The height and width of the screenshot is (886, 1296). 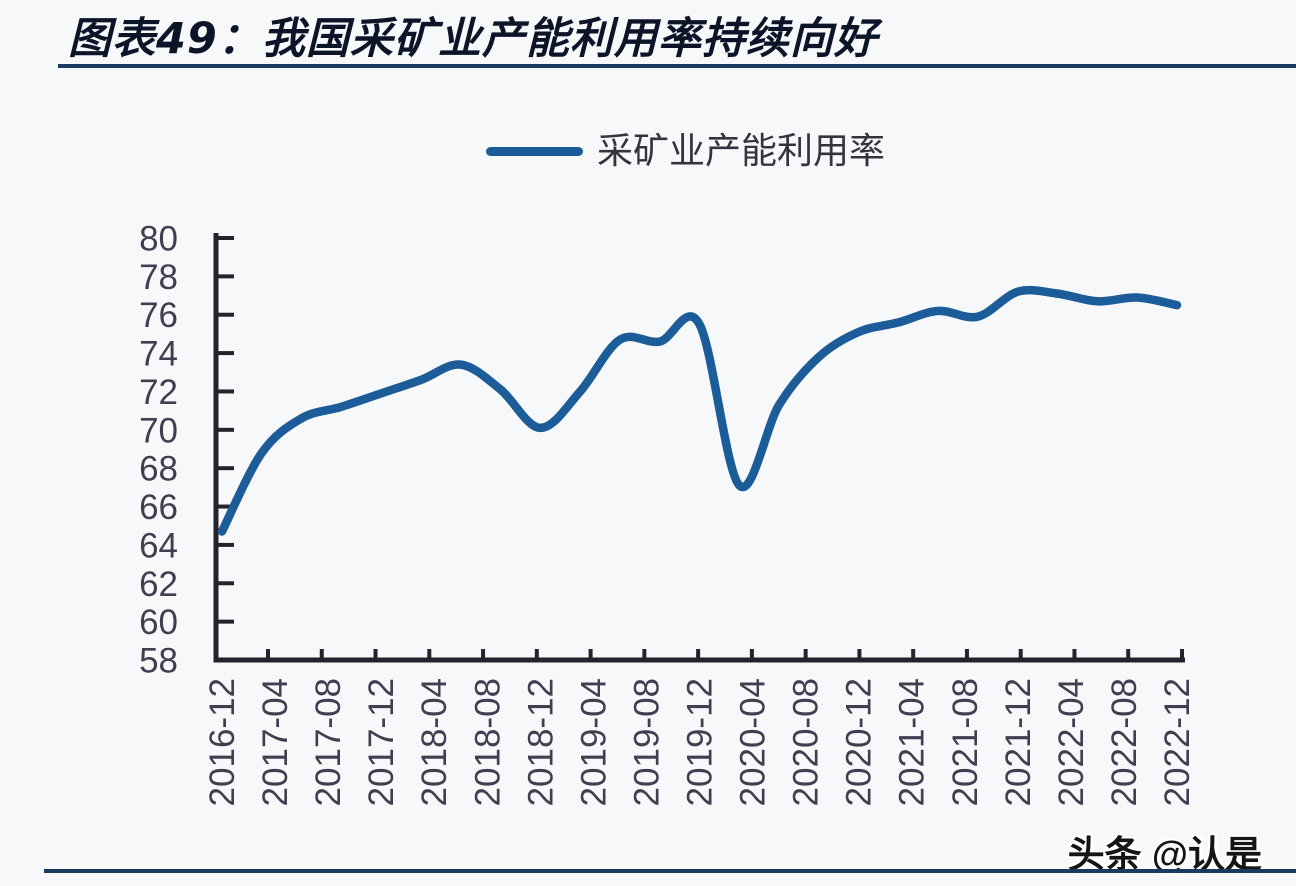 I want to click on svg-text: 2019-12, so click(x=700, y=742).